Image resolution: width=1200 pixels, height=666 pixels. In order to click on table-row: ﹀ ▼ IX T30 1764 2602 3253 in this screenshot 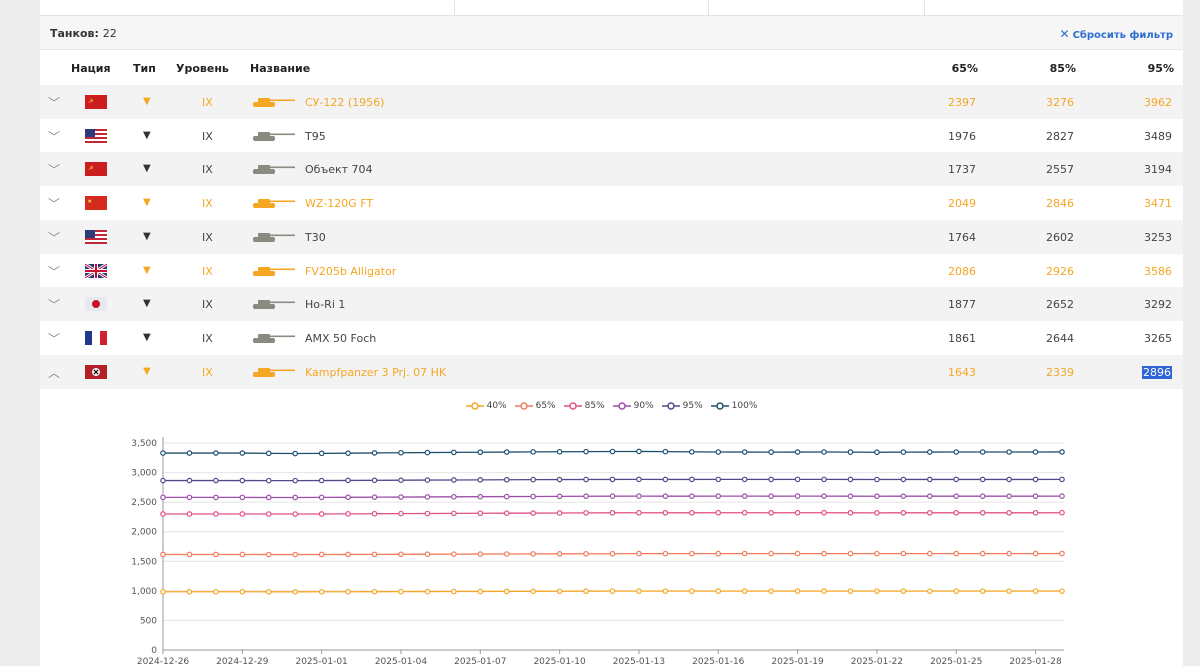, I will do `click(611, 236)`.